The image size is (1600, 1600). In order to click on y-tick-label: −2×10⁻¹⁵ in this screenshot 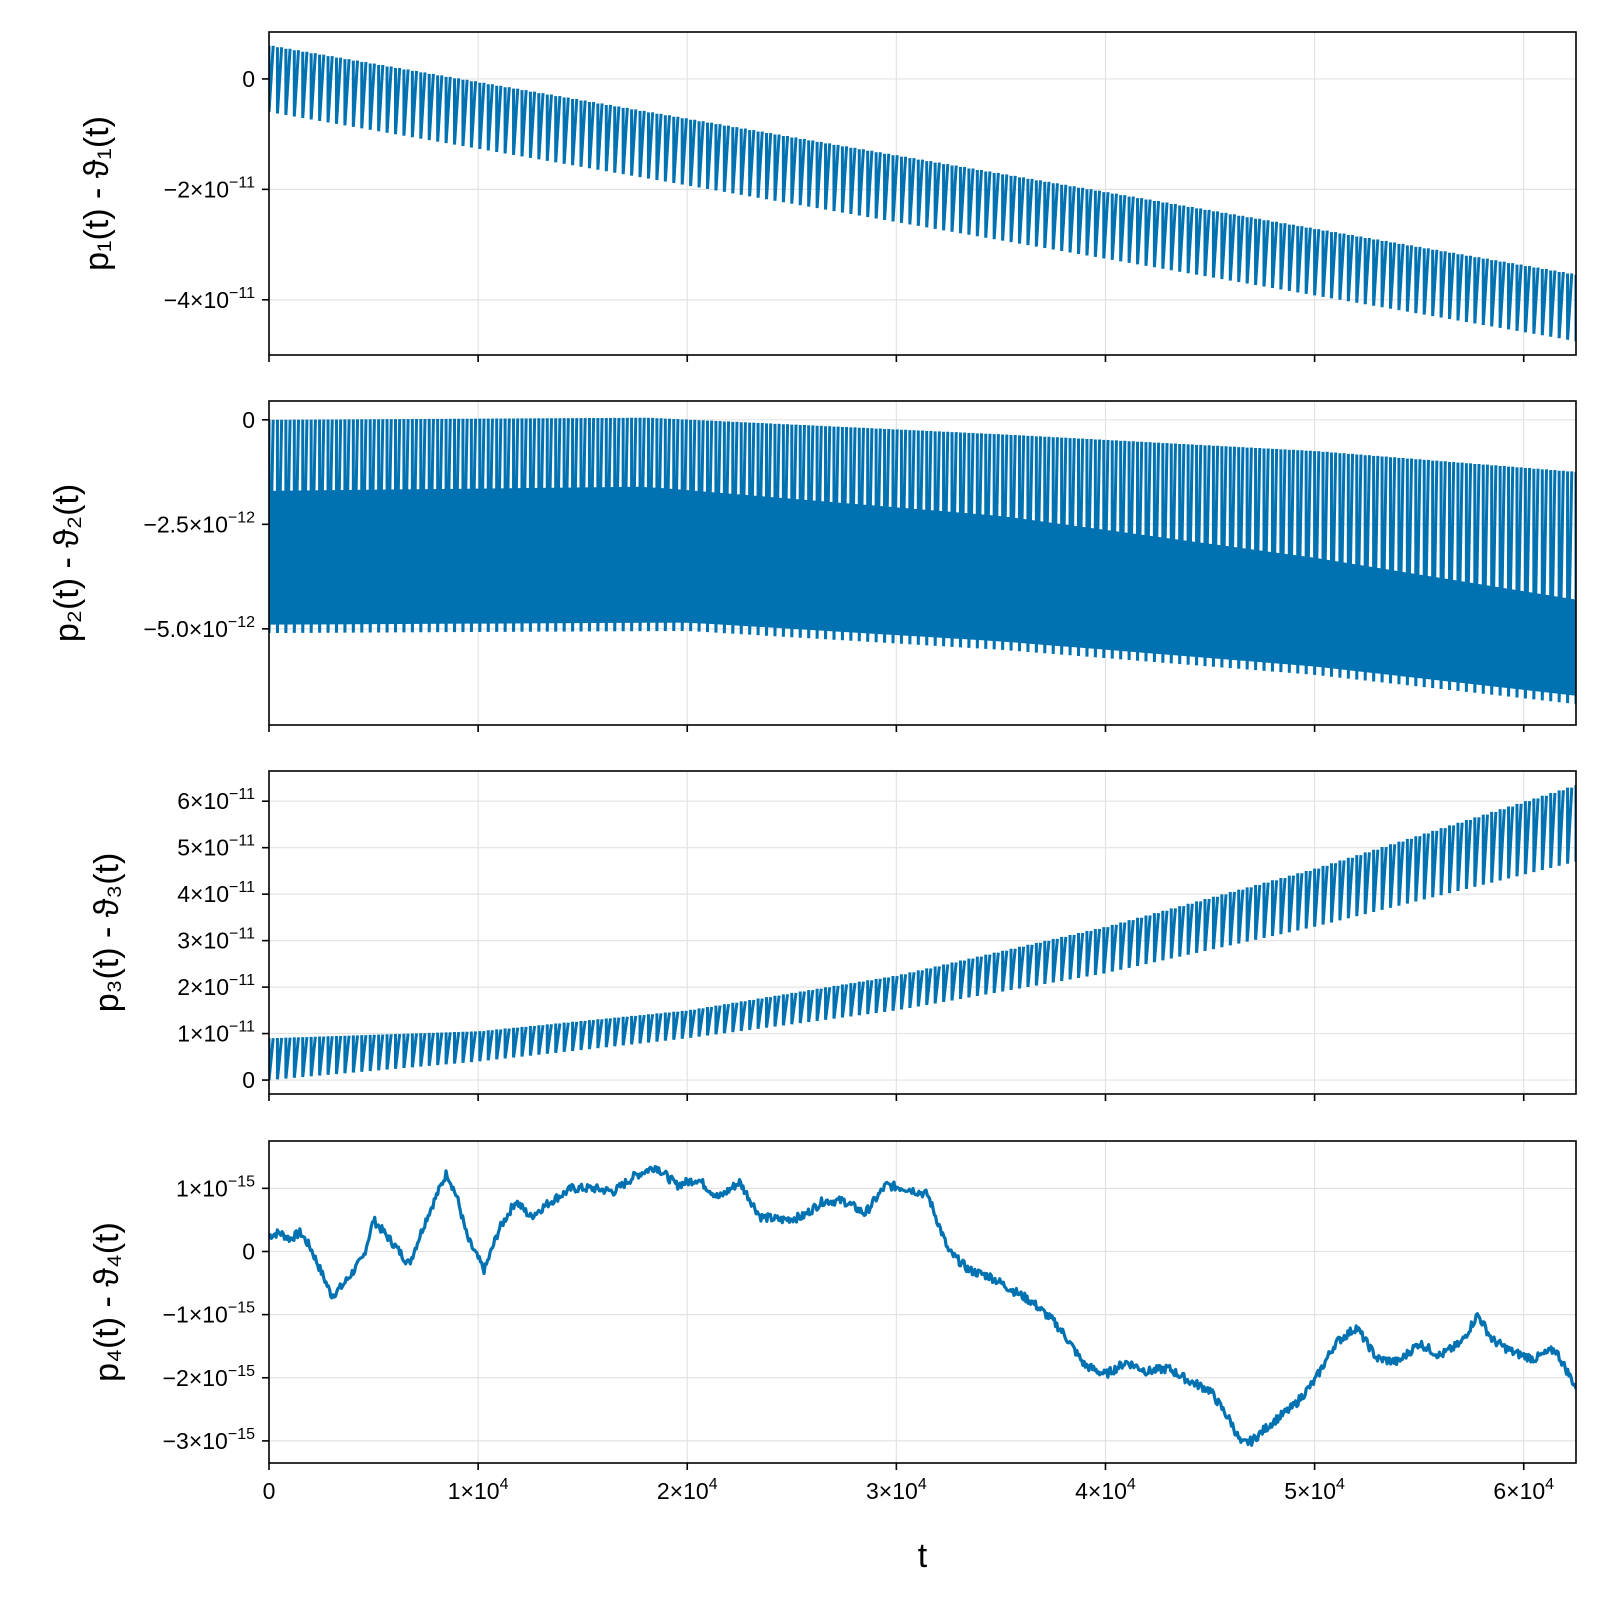, I will do `click(209, 1377)`.